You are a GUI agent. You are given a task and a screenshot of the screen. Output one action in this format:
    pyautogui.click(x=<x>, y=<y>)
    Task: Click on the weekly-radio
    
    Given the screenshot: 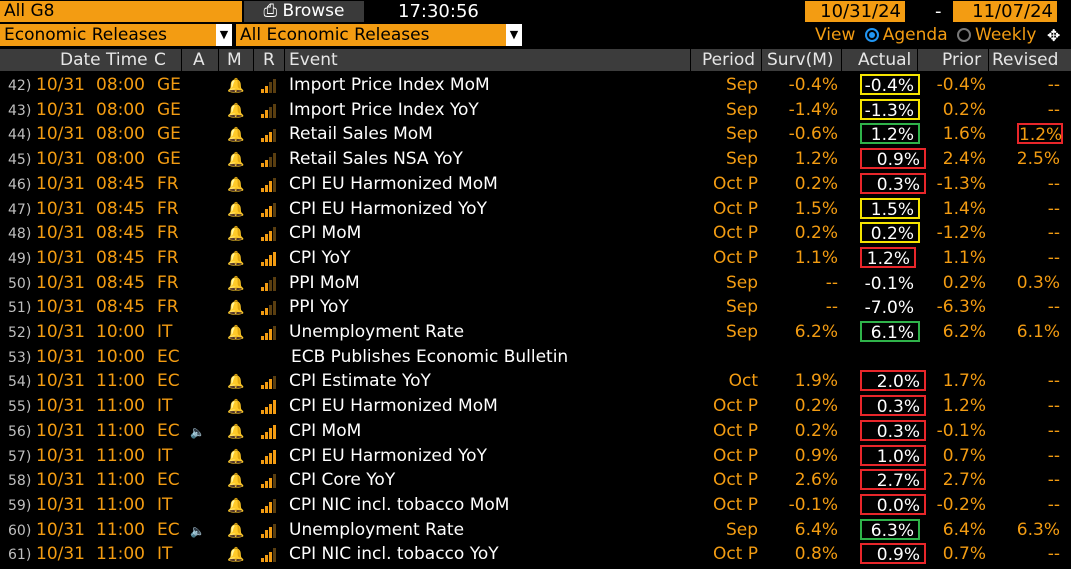 What is the action you would take?
    pyautogui.click(x=964, y=35)
    